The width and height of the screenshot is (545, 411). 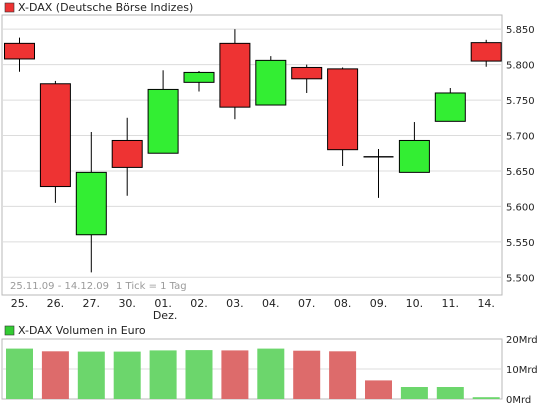 I want to click on interval-note: 1 Tick = 1 Tag, so click(x=151, y=286).